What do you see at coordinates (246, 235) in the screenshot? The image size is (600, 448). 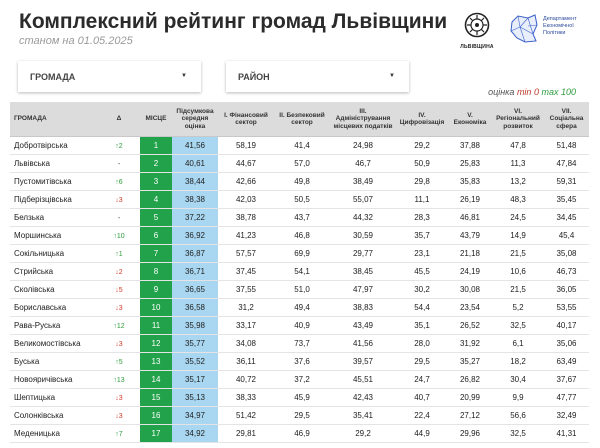 I see `finance-value: 41,23` at bounding box center [246, 235].